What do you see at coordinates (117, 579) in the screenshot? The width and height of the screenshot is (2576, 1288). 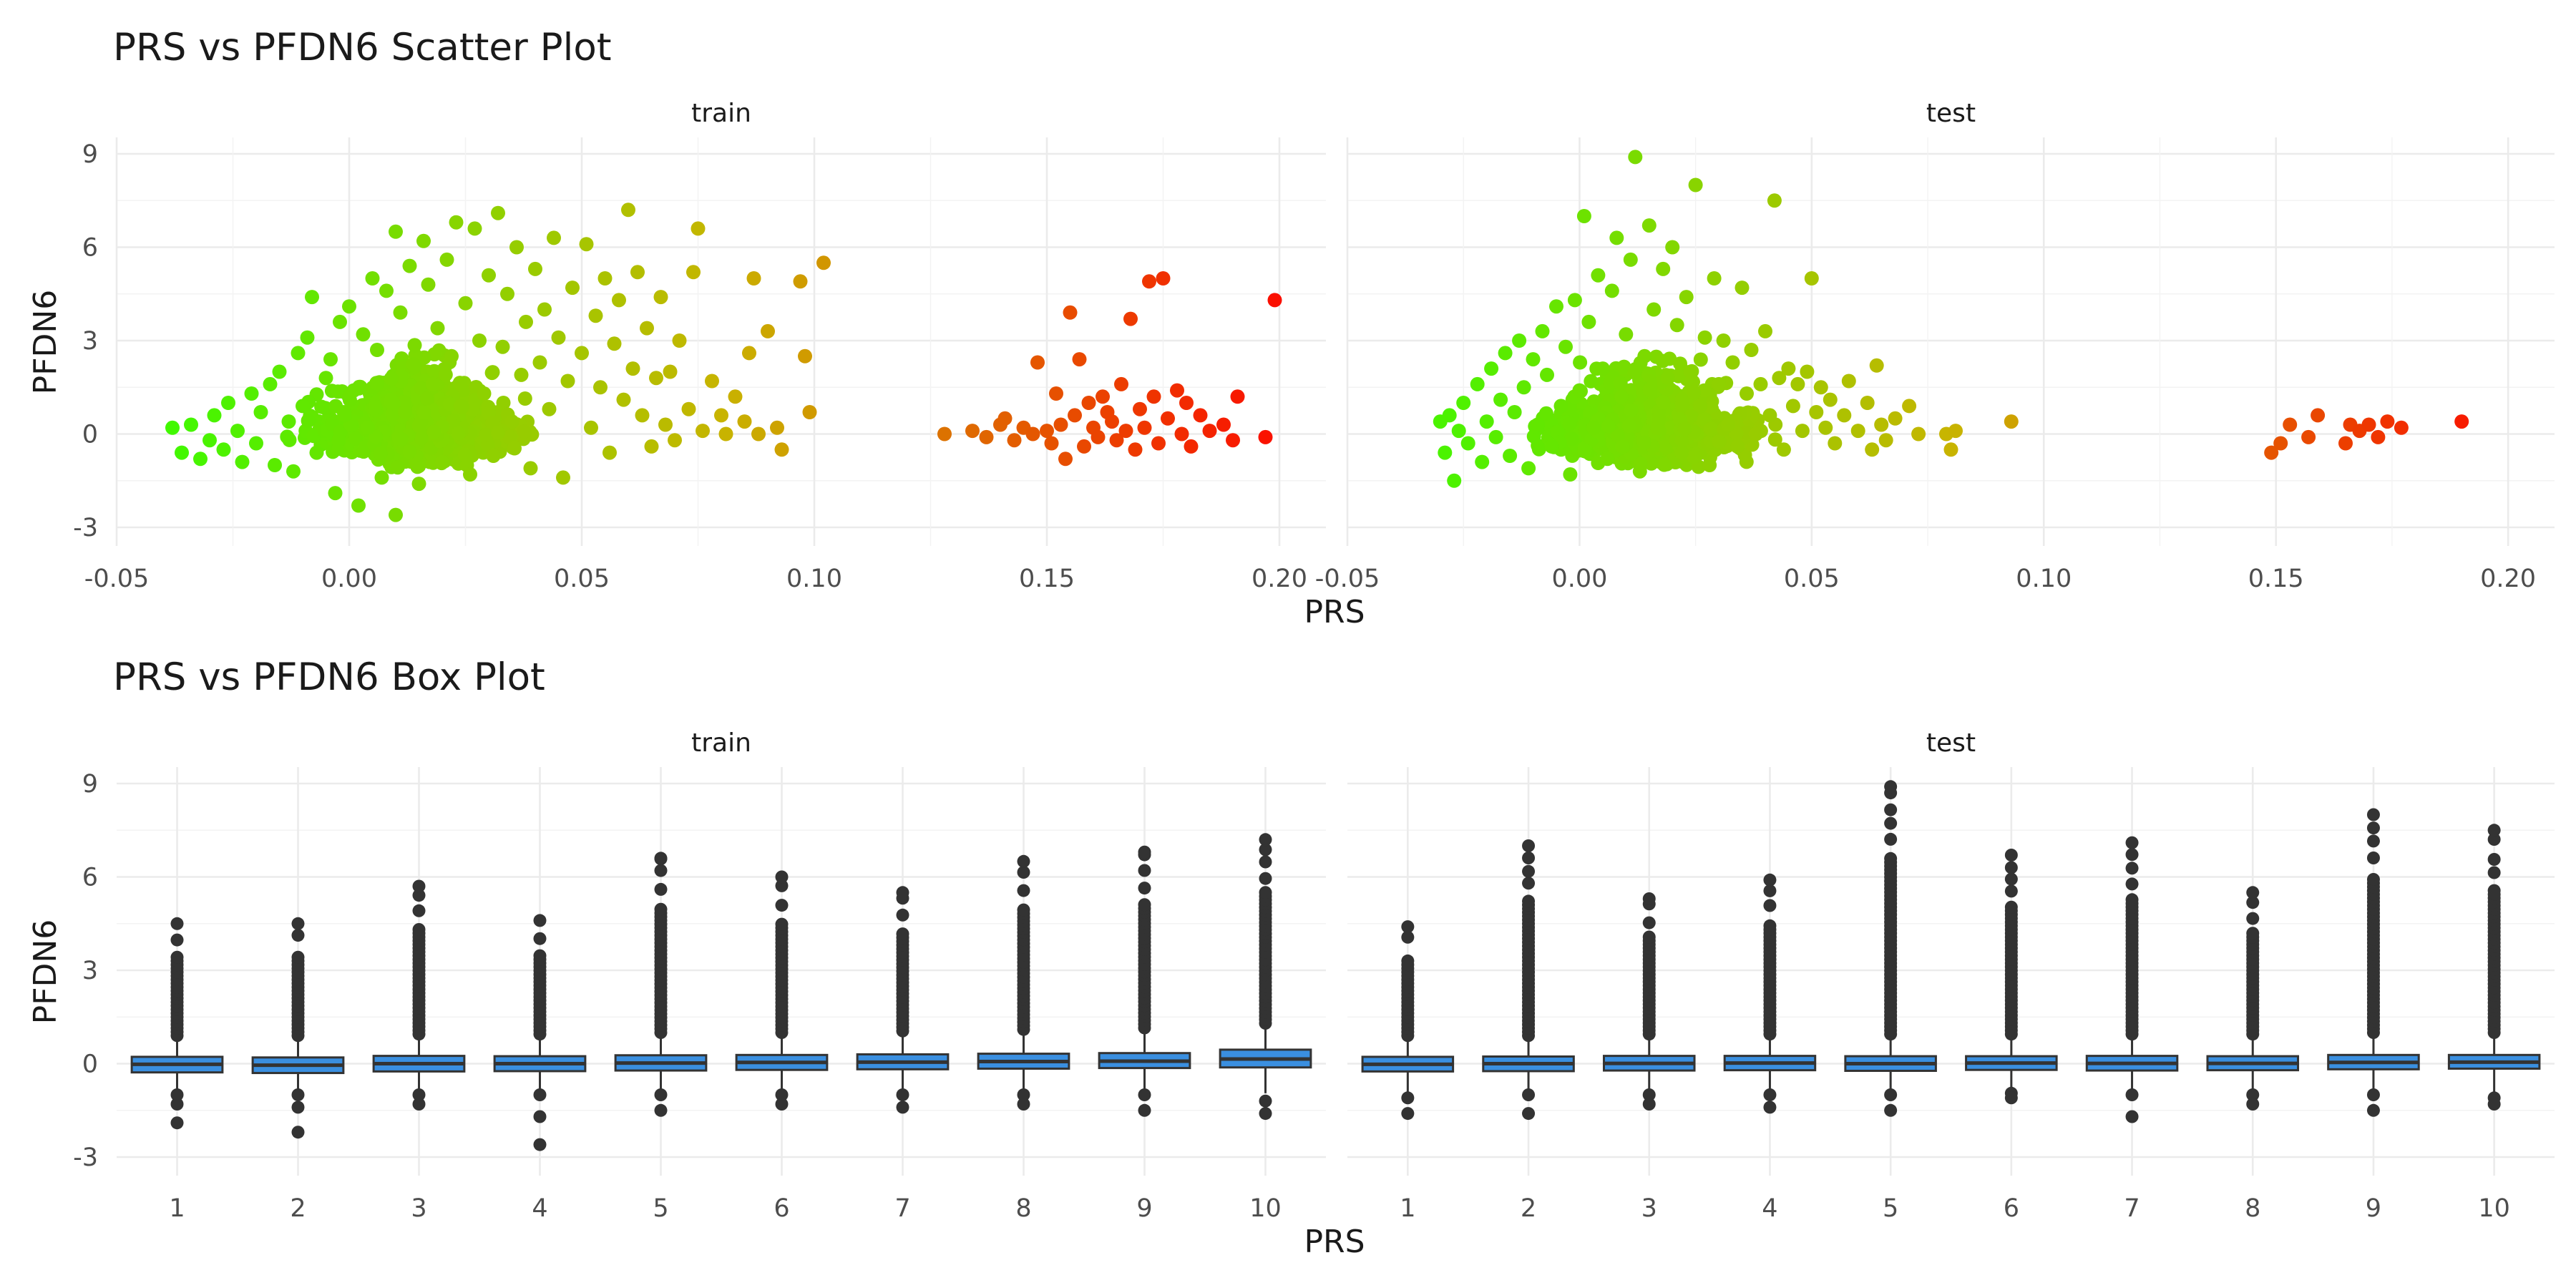 I see `x-tick-label: -0.05` at bounding box center [117, 579].